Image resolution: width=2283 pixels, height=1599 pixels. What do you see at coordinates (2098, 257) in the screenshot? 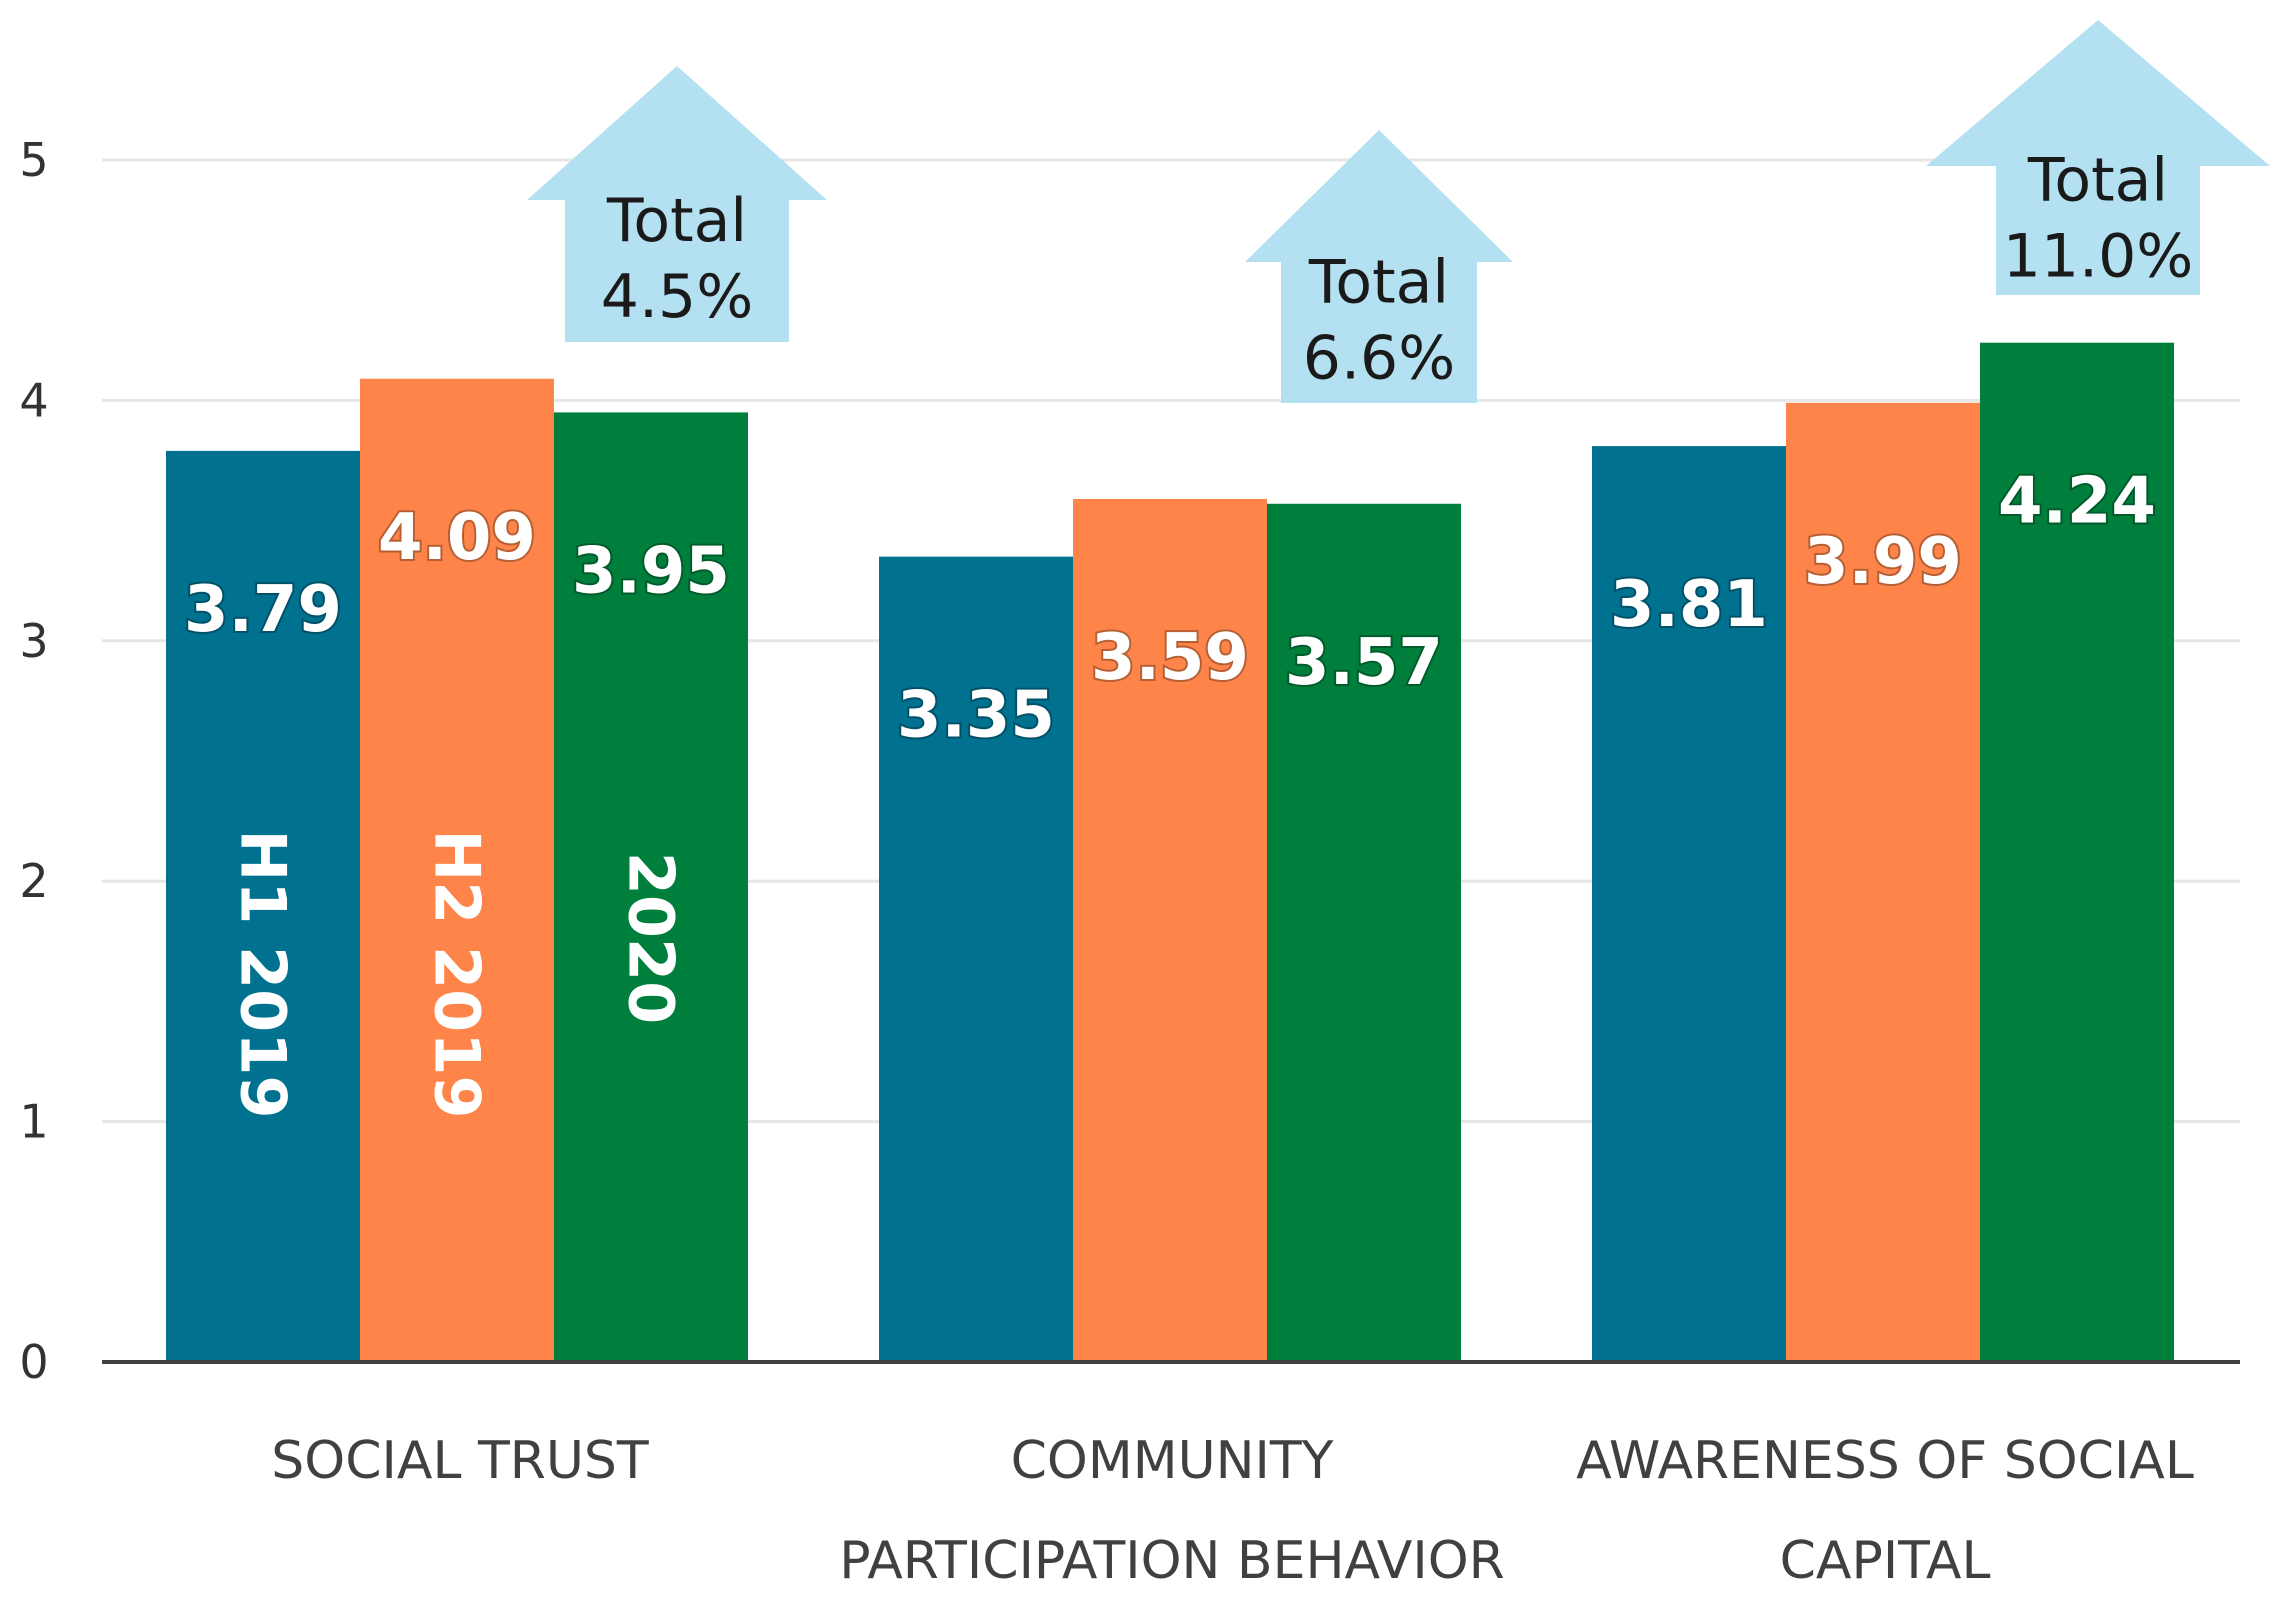
I see `total-arrow-value: 11.0%` at bounding box center [2098, 257].